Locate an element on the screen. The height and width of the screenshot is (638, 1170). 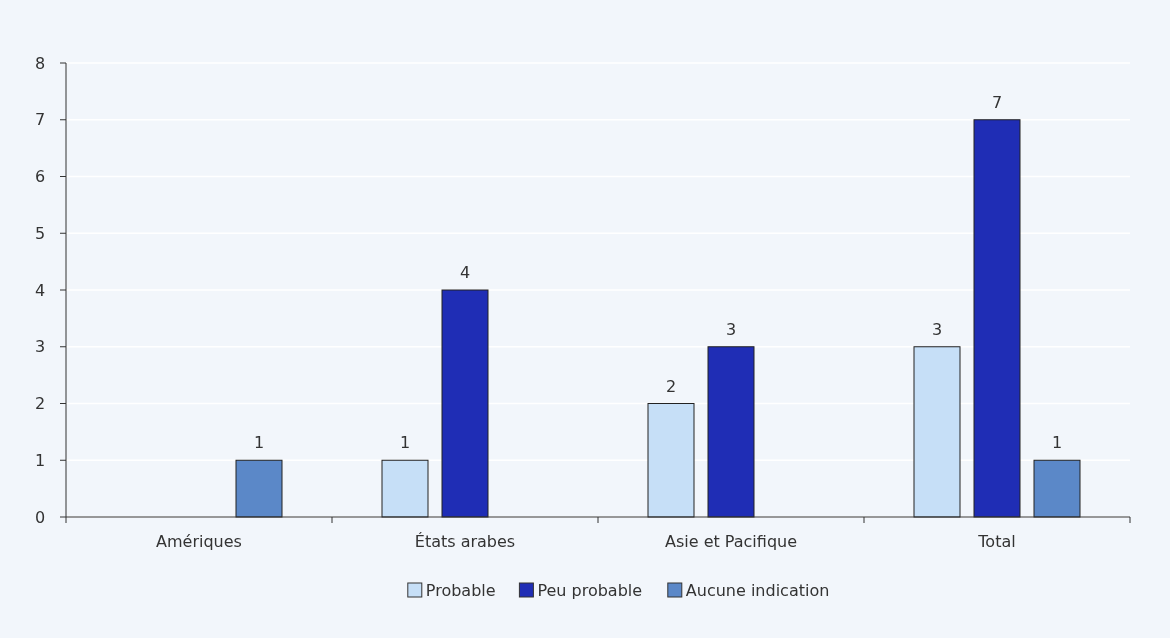
legend-label: Peu probable is located at coordinates (590, 590).